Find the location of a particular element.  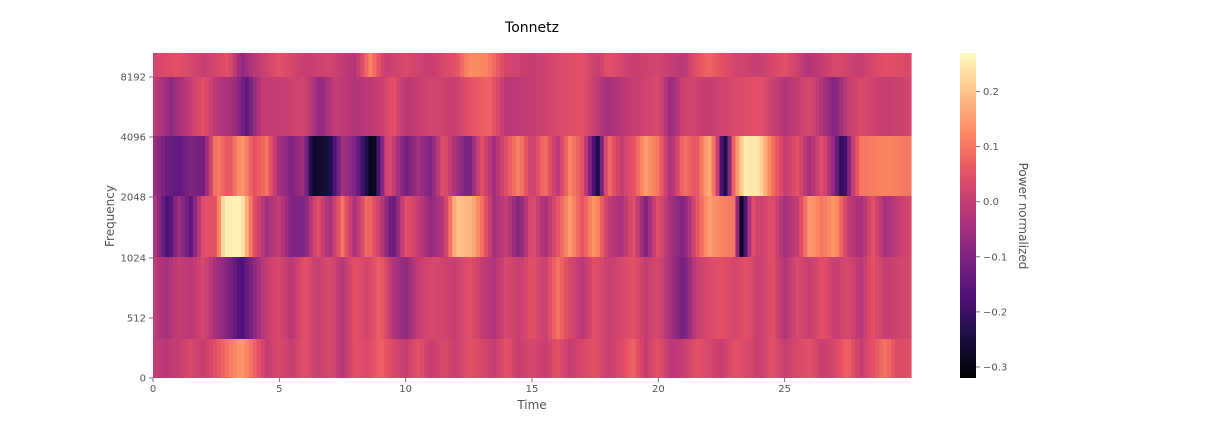

y-tick-label: 0 is located at coordinates (143, 379).